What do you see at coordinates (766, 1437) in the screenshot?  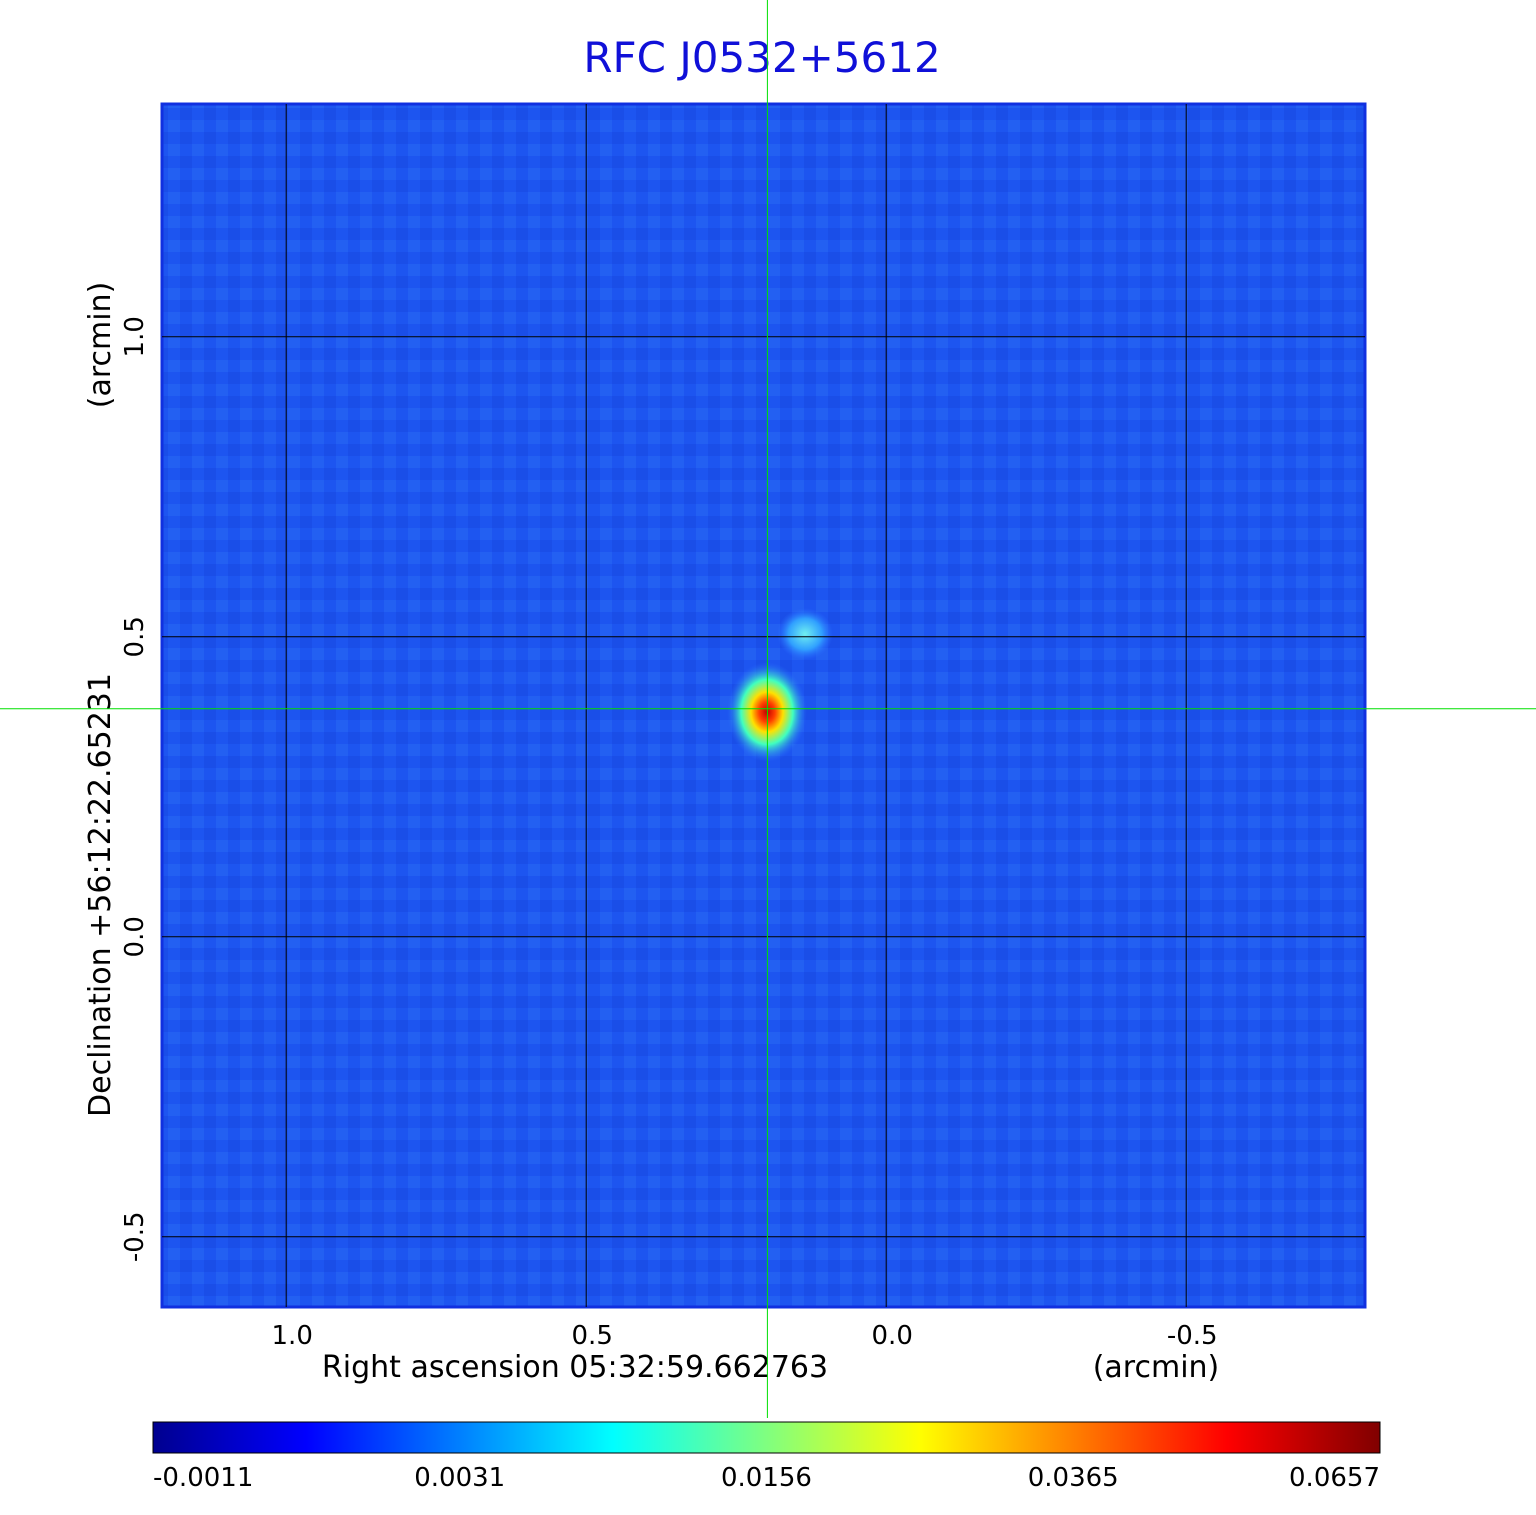 I see `colorbar` at bounding box center [766, 1437].